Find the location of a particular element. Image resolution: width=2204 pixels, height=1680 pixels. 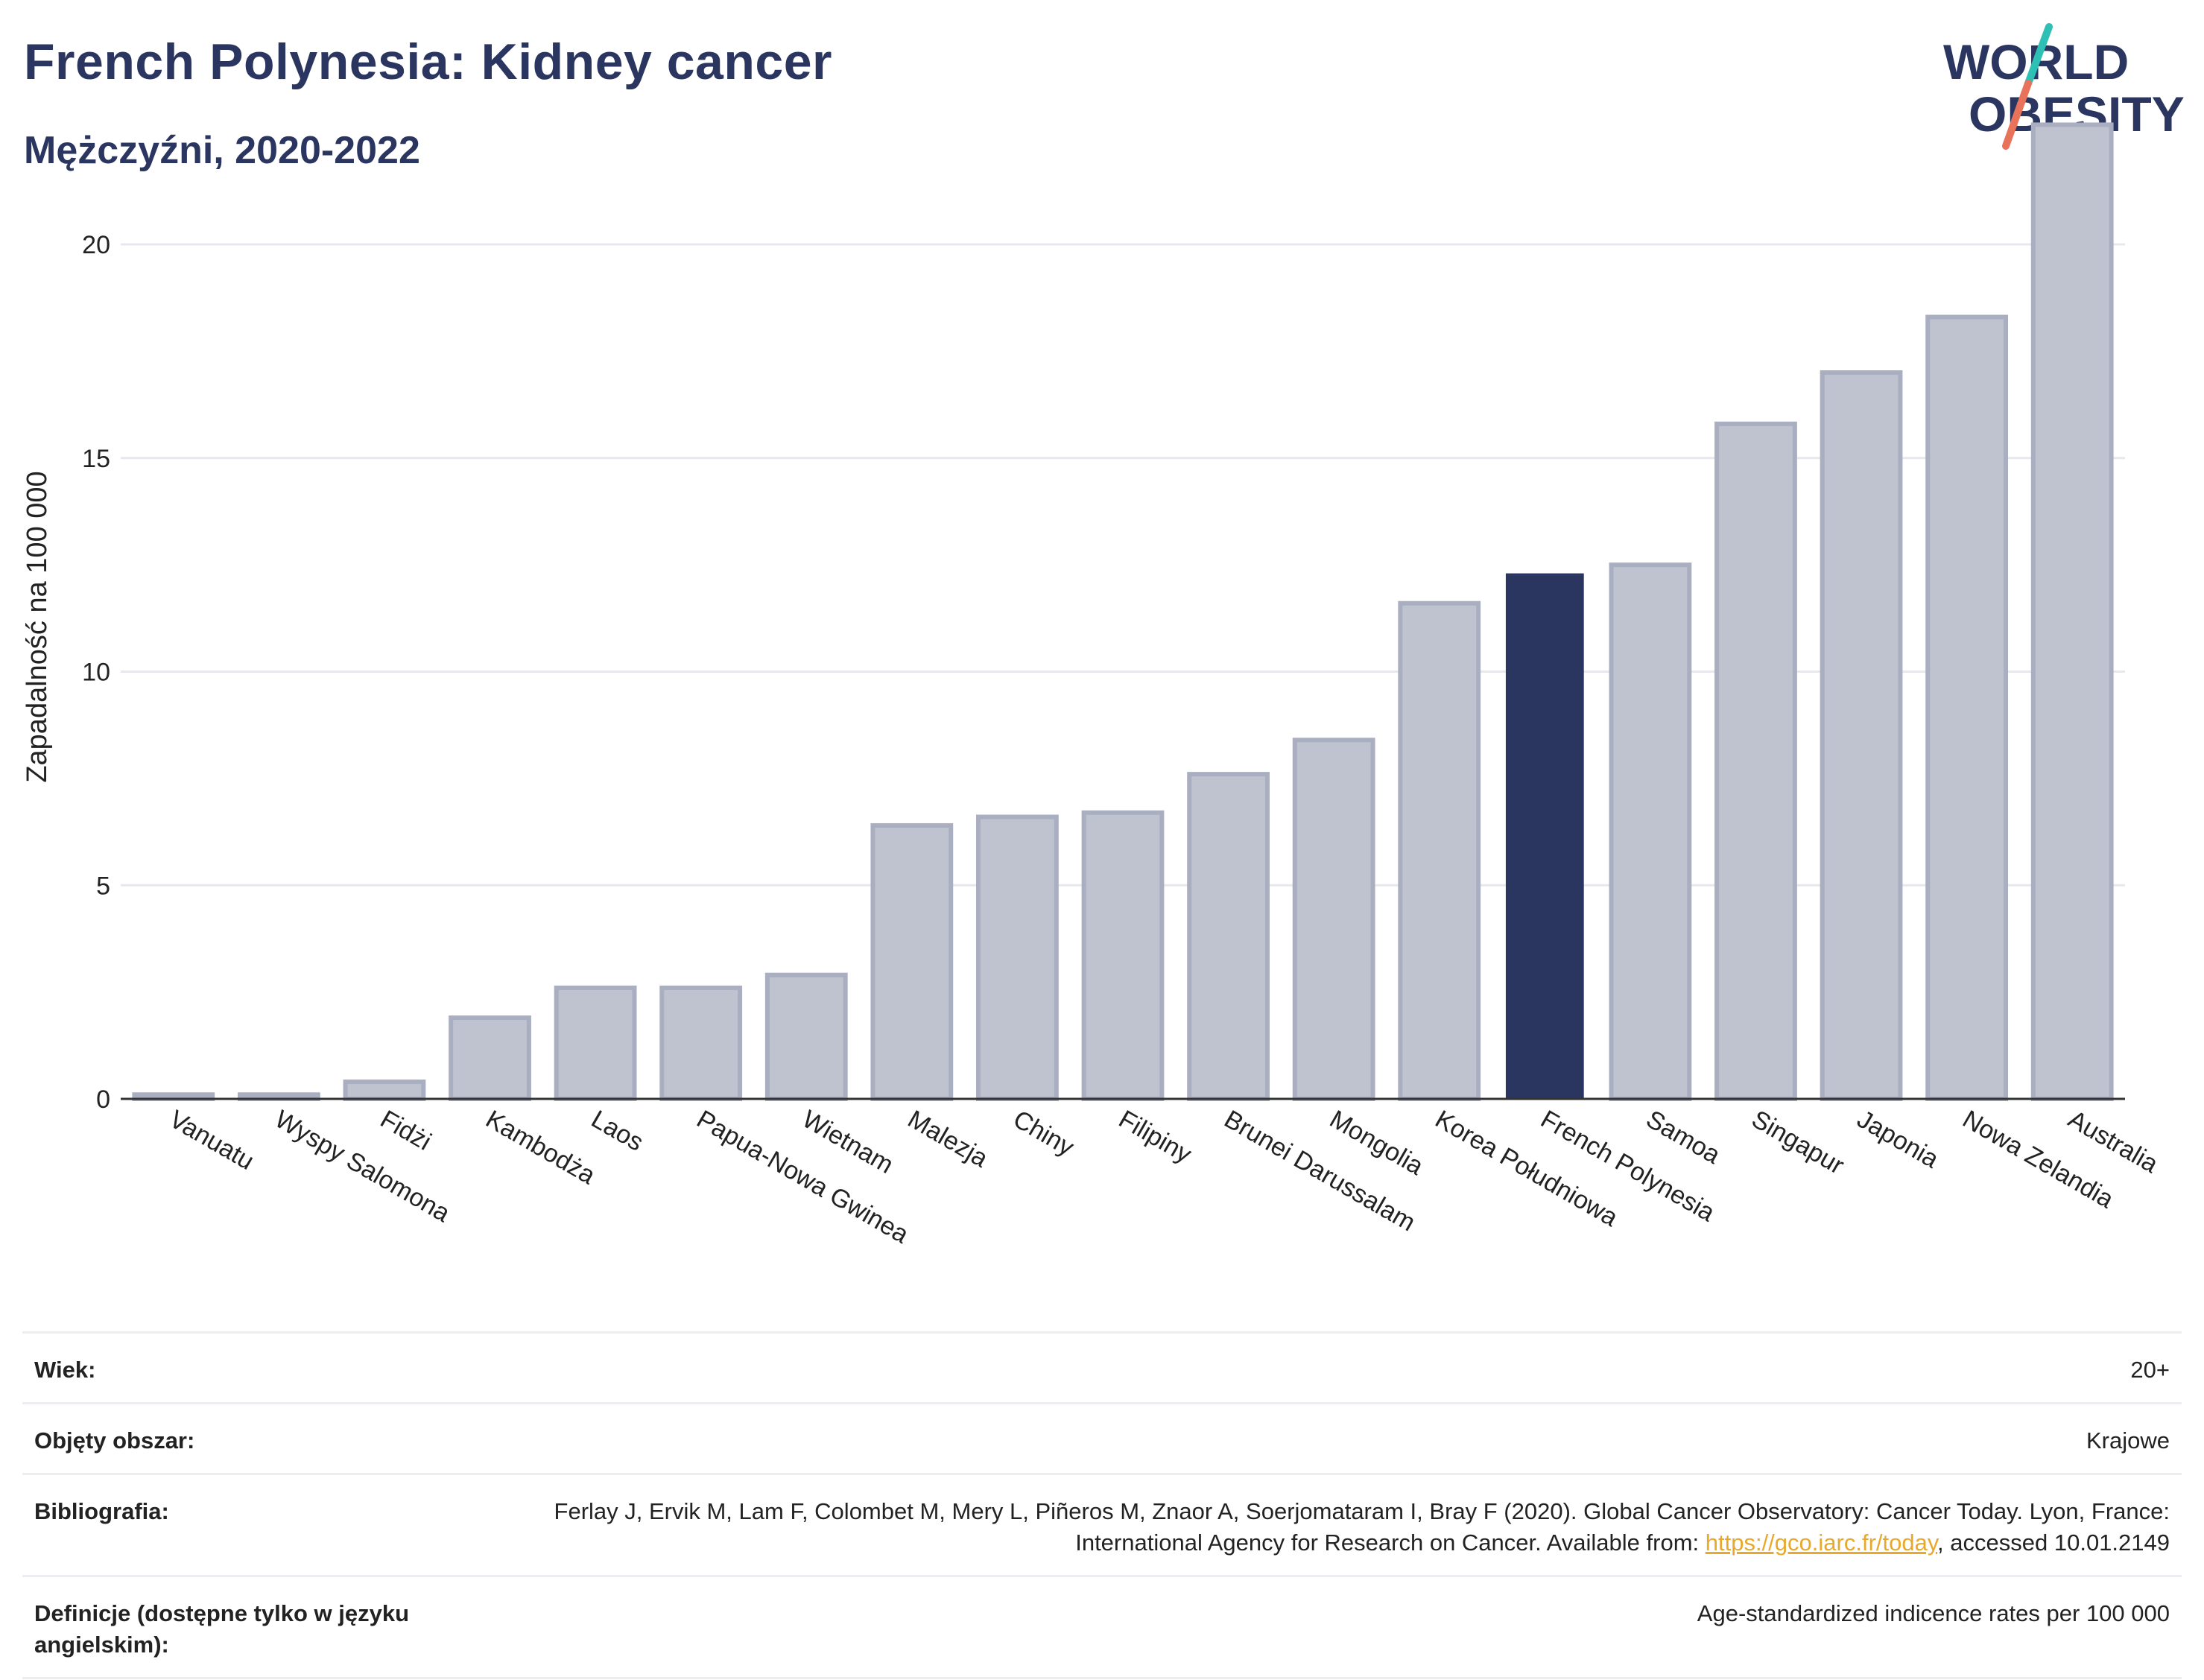

x-tick-label: Korea Południowa is located at coordinates (1527, 1168).